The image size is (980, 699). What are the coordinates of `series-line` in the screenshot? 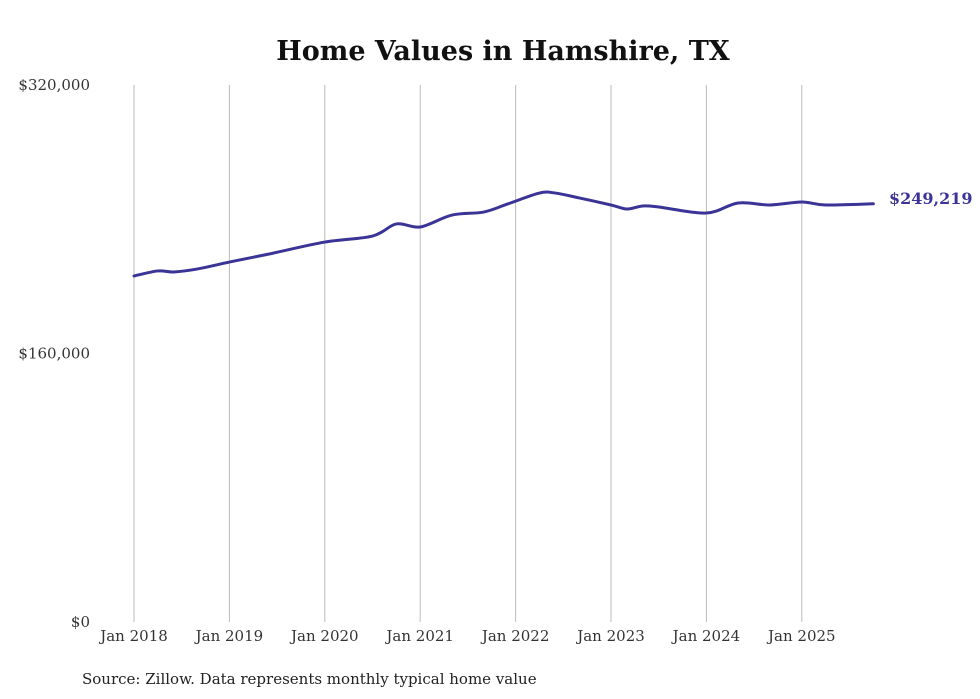 It's located at (503, 234).